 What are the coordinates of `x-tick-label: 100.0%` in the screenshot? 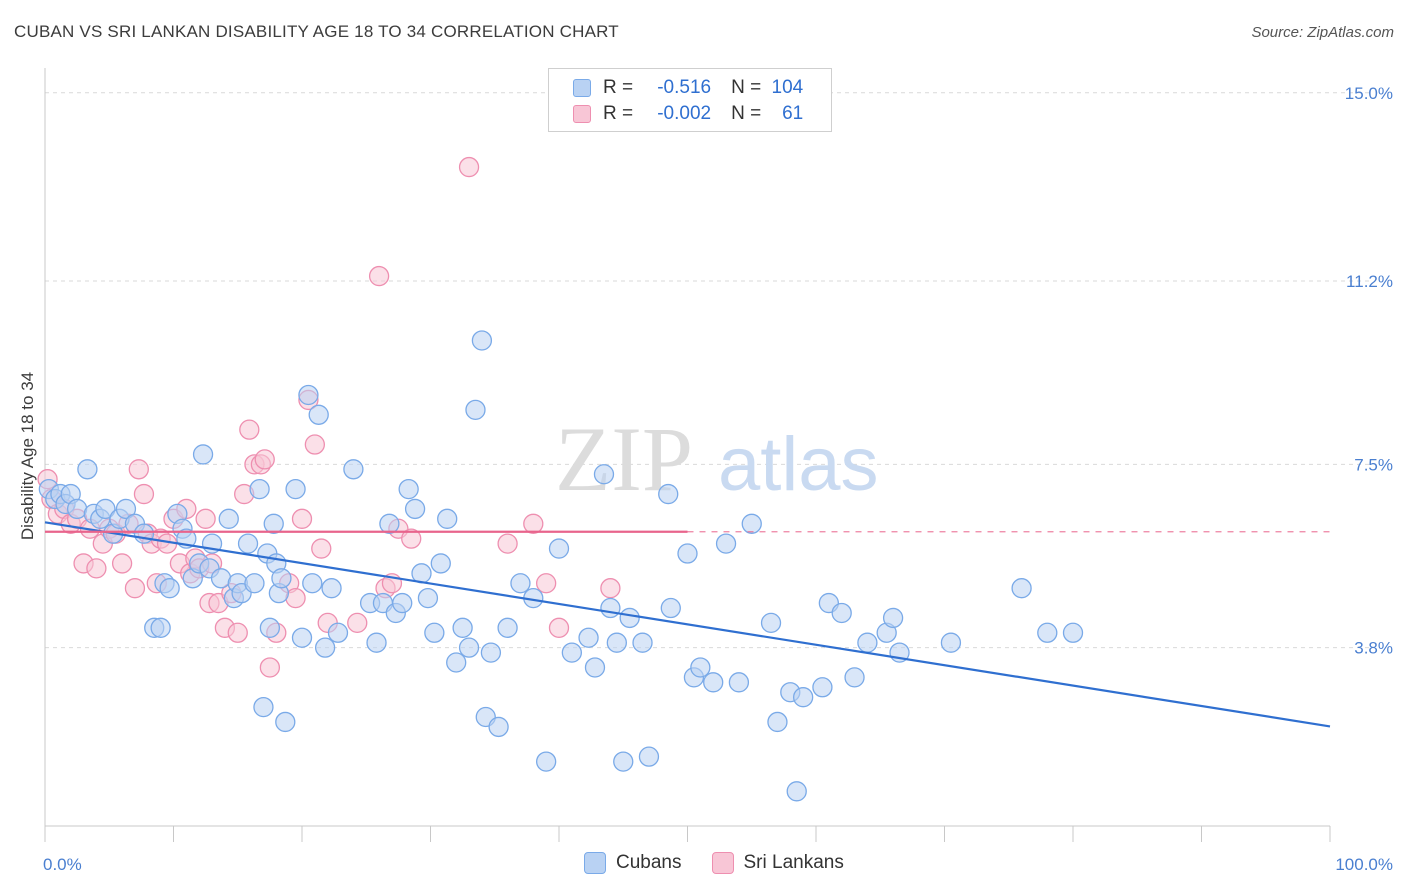 It's located at (1364, 864).